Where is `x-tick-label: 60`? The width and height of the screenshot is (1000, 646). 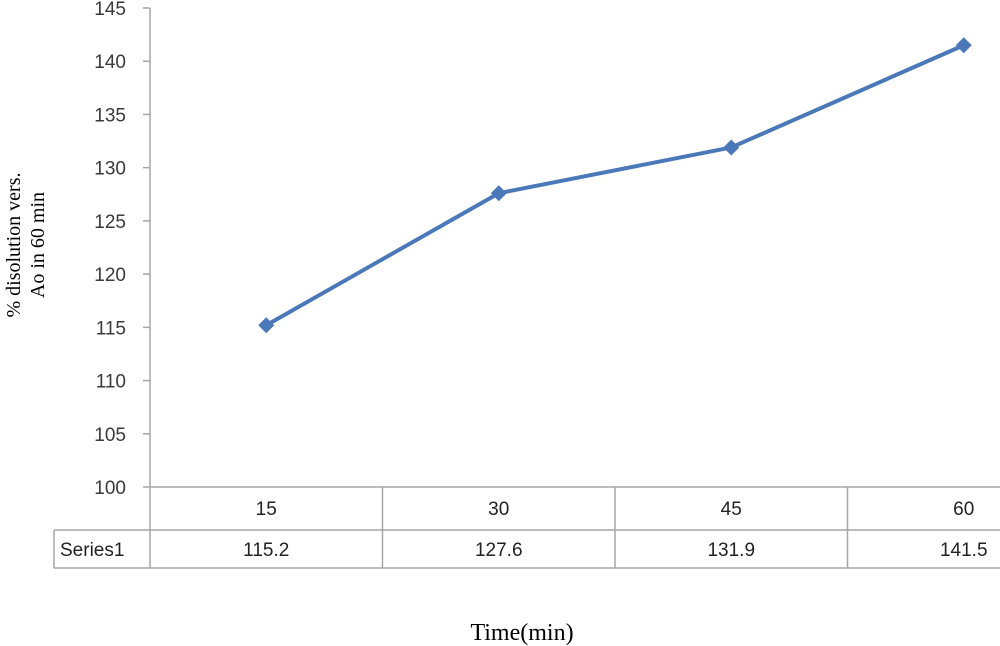 x-tick-label: 60 is located at coordinates (963, 509).